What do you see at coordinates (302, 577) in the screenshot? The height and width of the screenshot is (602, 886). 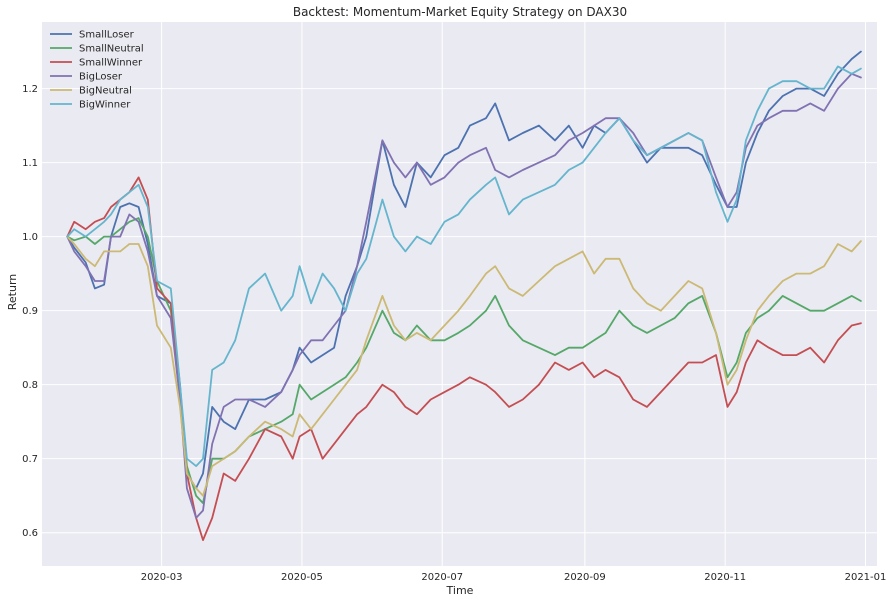 I see `x-tick-label: 2020-05` at bounding box center [302, 577].